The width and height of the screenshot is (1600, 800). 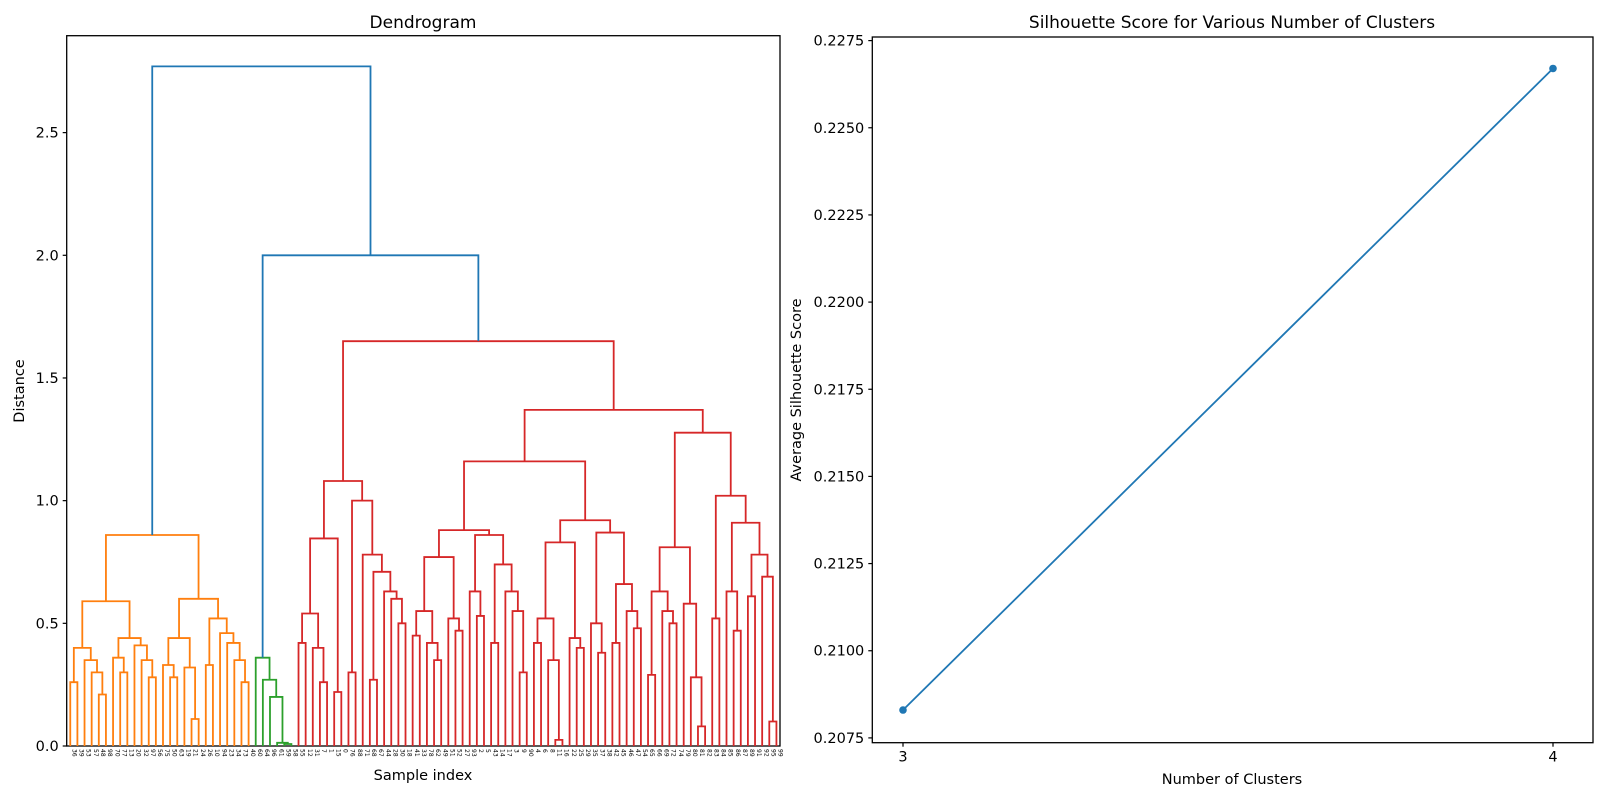 What do you see at coordinates (195, 753) in the screenshot?
I see `dendrogram-leaf-label: 21` at bounding box center [195, 753].